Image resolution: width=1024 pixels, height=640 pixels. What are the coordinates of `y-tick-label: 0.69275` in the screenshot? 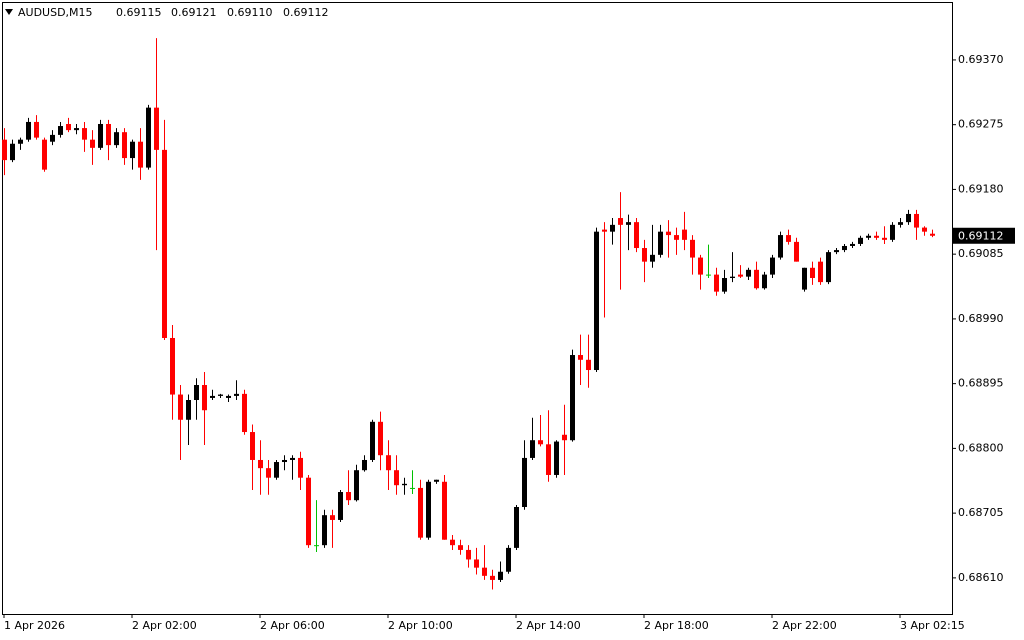 It's located at (981, 124).